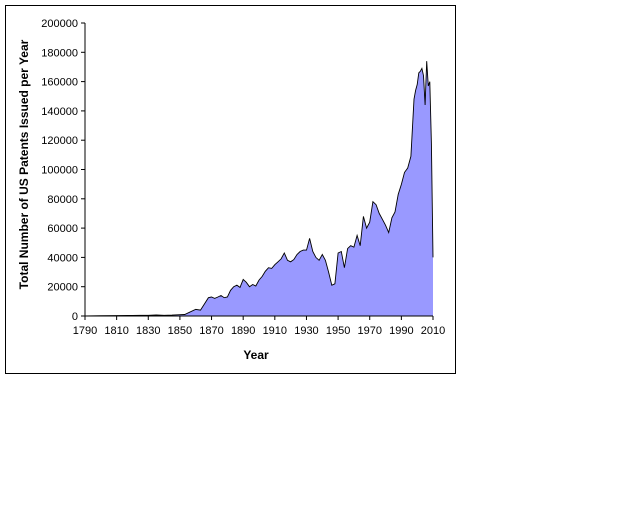 Image resolution: width=640 pixels, height=512 pixels. What do you see at coordinates (401, 331) in the screenshot?
I see `x-tick-label: 1990` at bounding box center [401, 331].